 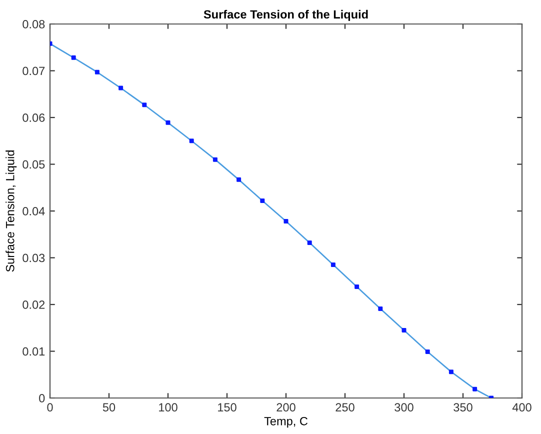 I want to click on x-tick-label: 100, so click(x=168, y=407).